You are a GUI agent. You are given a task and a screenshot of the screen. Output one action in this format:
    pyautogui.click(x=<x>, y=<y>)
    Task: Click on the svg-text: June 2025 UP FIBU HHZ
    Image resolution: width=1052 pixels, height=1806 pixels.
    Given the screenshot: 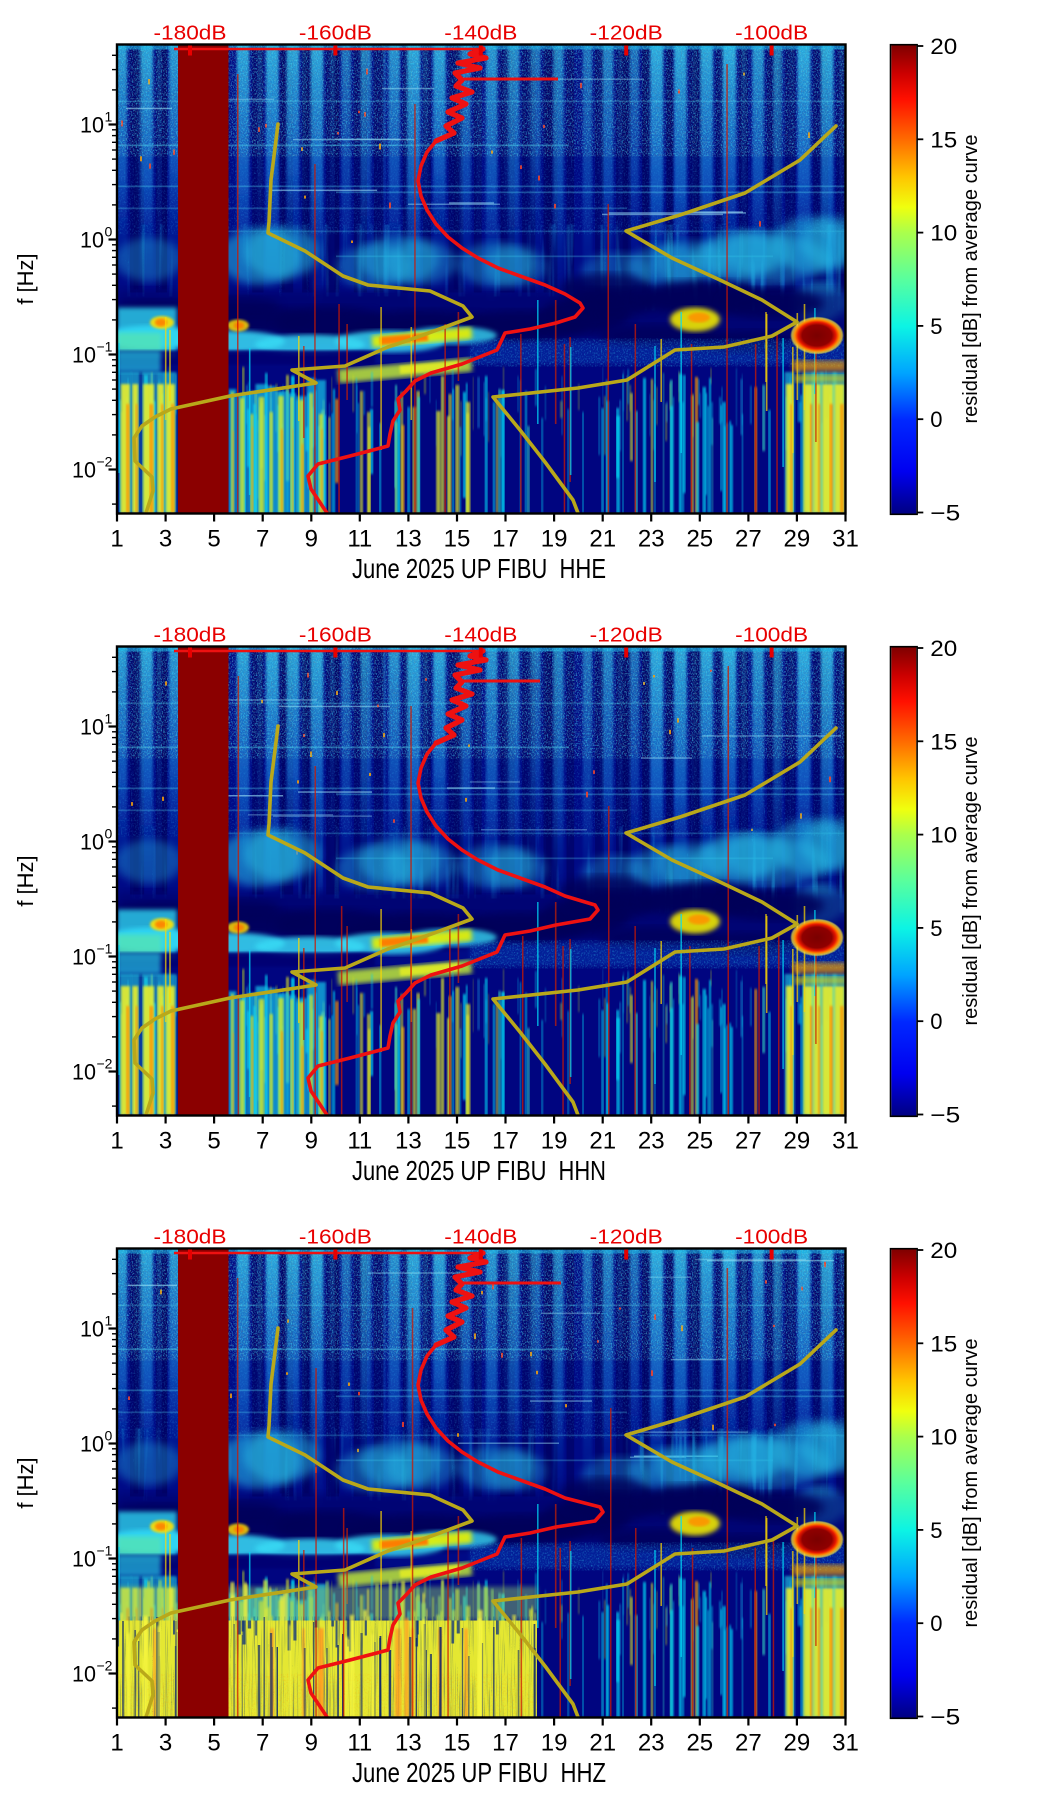 What is the action you would take?
    pyautogui.click(x=479, y=1772)
    